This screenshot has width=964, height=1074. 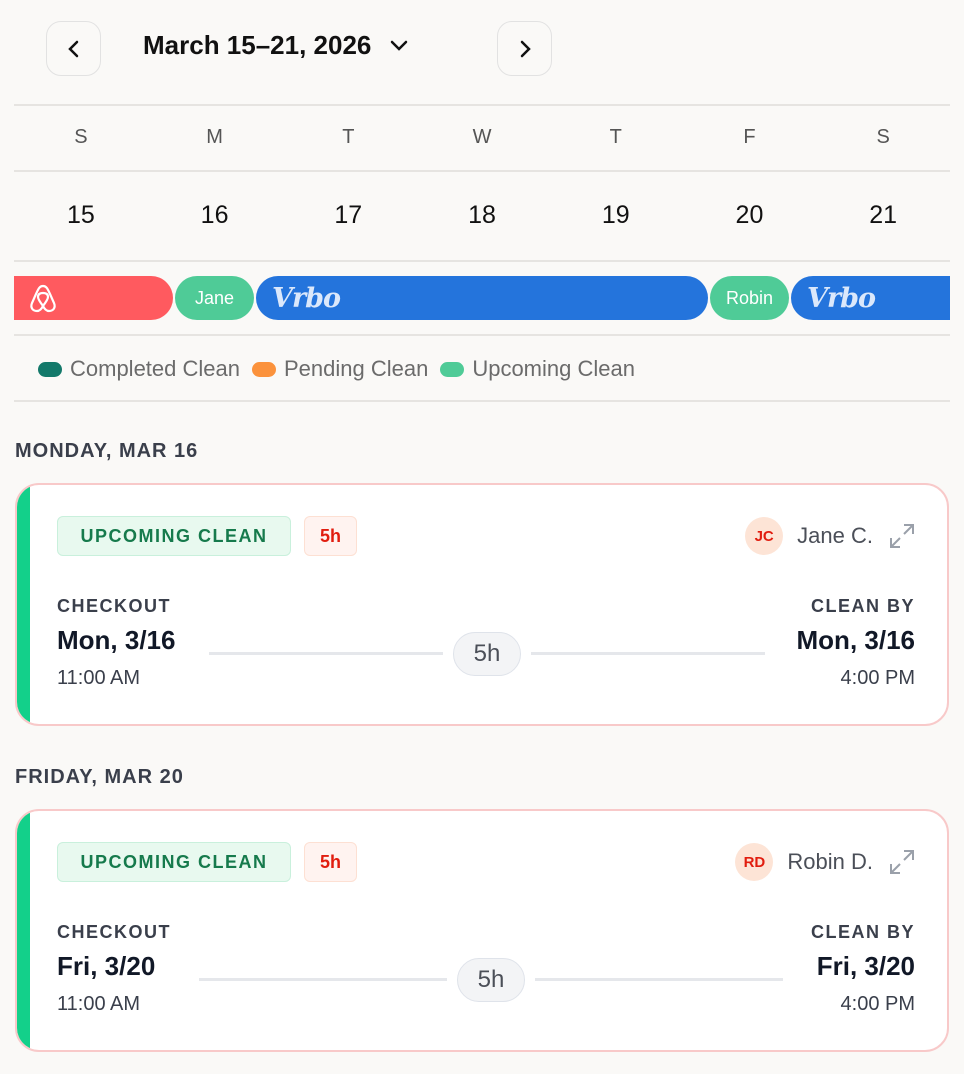 I want to click on date-cell: 15, so click(x=80, y=215).